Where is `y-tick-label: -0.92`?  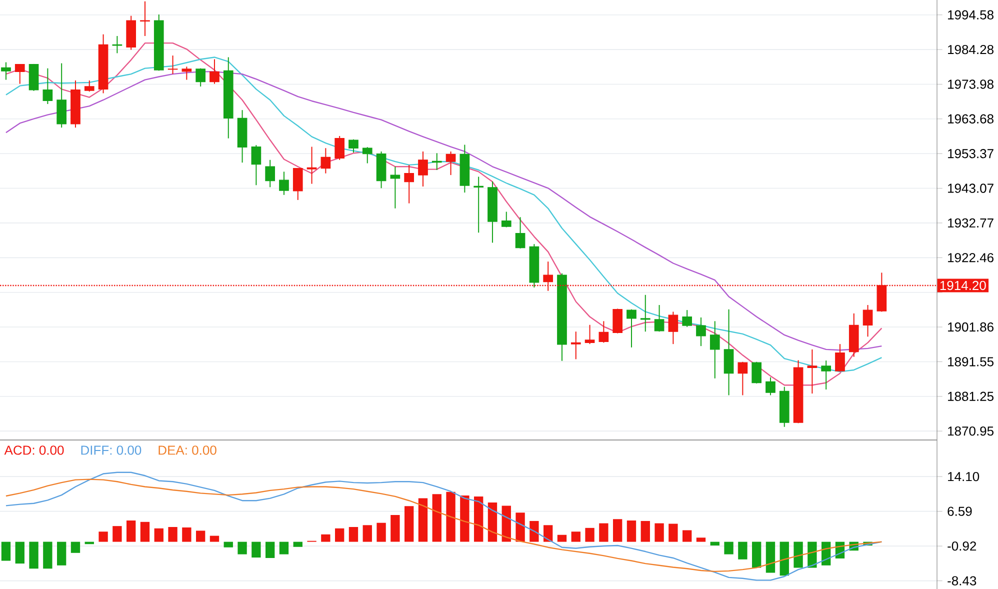
y-tick-label: -0.92 is located at coordinates (962, 546).